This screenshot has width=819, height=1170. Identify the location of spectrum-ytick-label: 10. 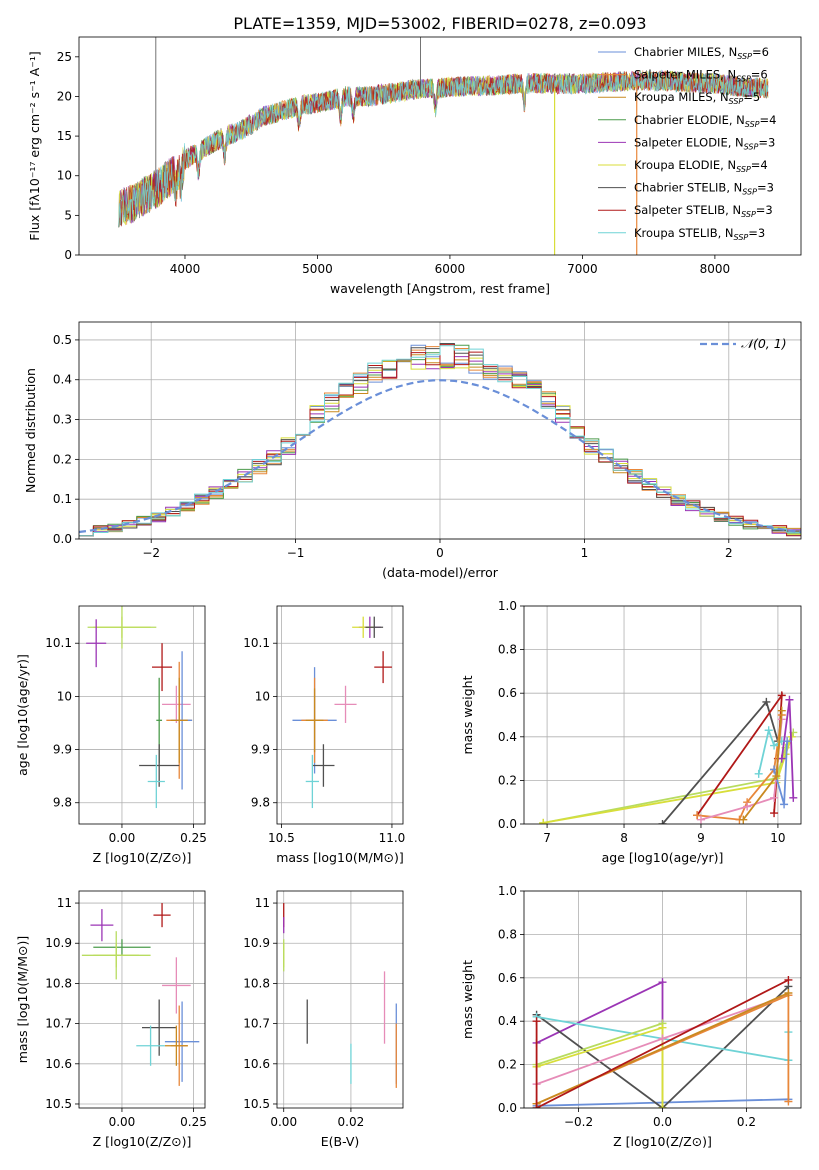
(64, 176).